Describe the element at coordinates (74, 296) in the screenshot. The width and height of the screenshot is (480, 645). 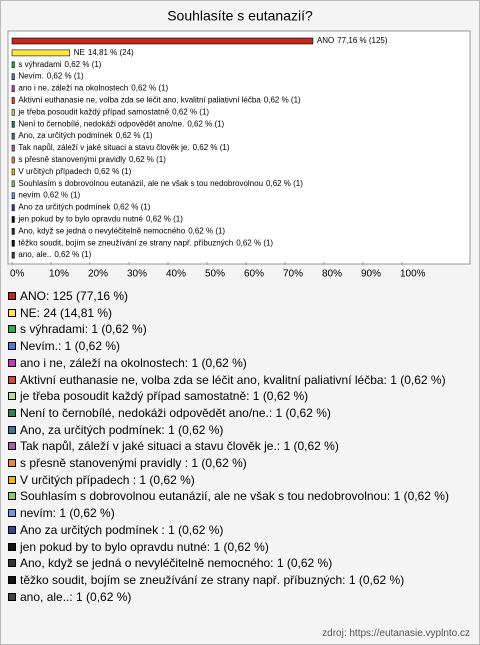
I see `legend-label: ANO: 125 (77,16 %)` at that location.